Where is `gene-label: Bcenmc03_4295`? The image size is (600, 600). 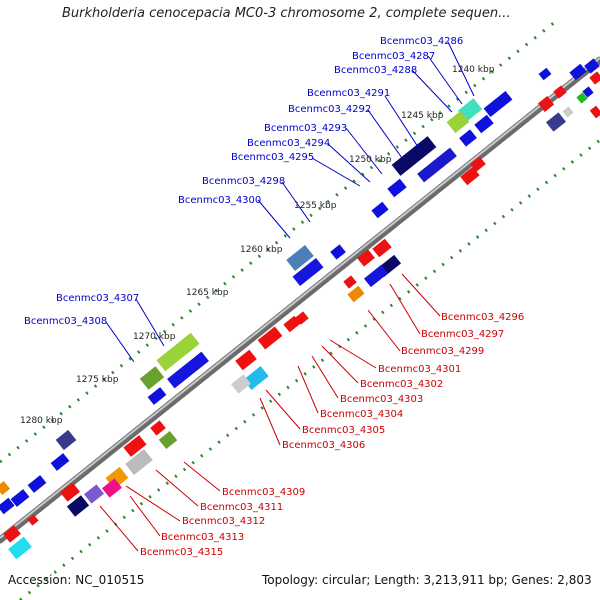 gene-label: Bcenmc03_4295 is located at coordinates (272, 157).